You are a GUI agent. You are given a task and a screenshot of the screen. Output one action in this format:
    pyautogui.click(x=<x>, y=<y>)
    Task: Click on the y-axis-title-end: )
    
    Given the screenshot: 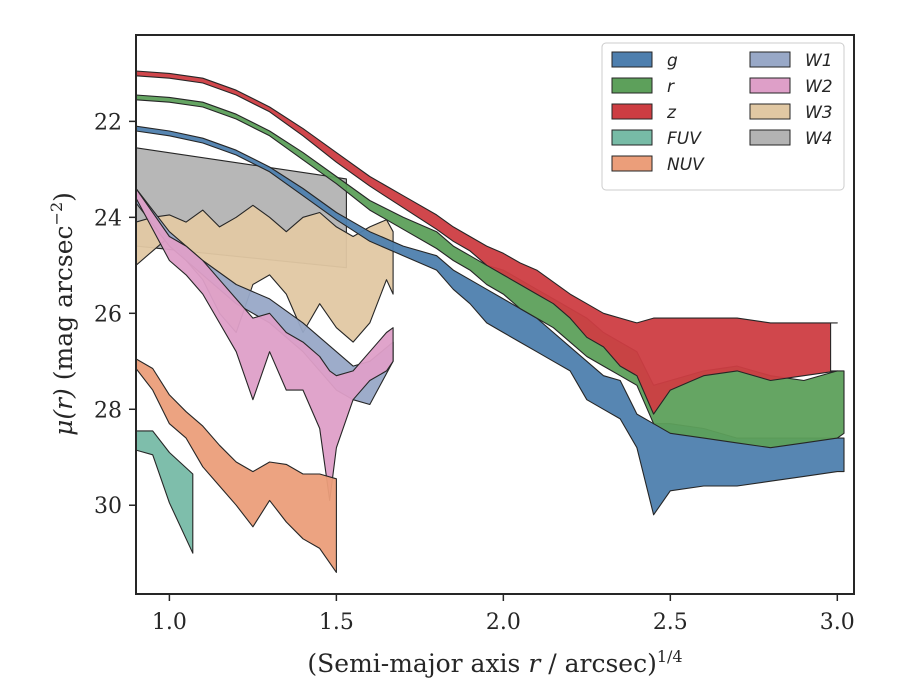 What is the action you would take?
    pyautogui.click(x=63, y=197)
    